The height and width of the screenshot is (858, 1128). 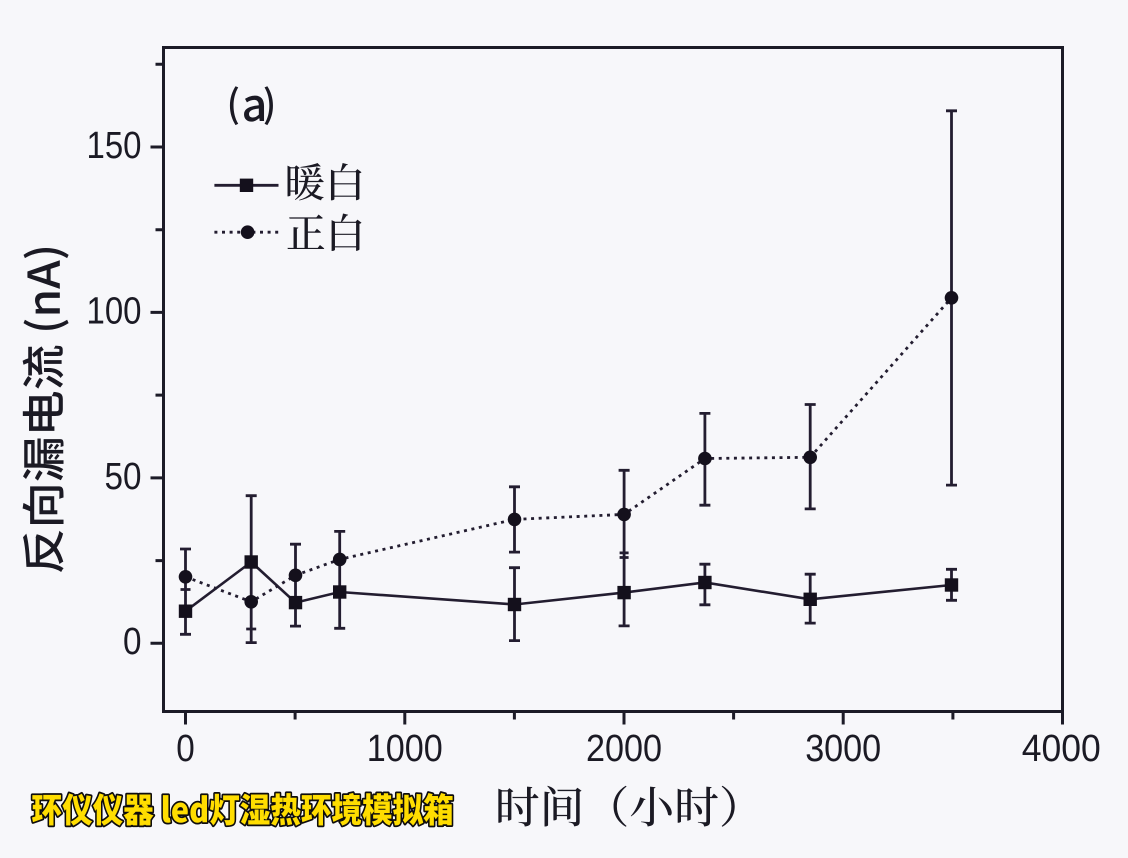 I want to click on svg-text: 3000, so click(x=843, y=749).